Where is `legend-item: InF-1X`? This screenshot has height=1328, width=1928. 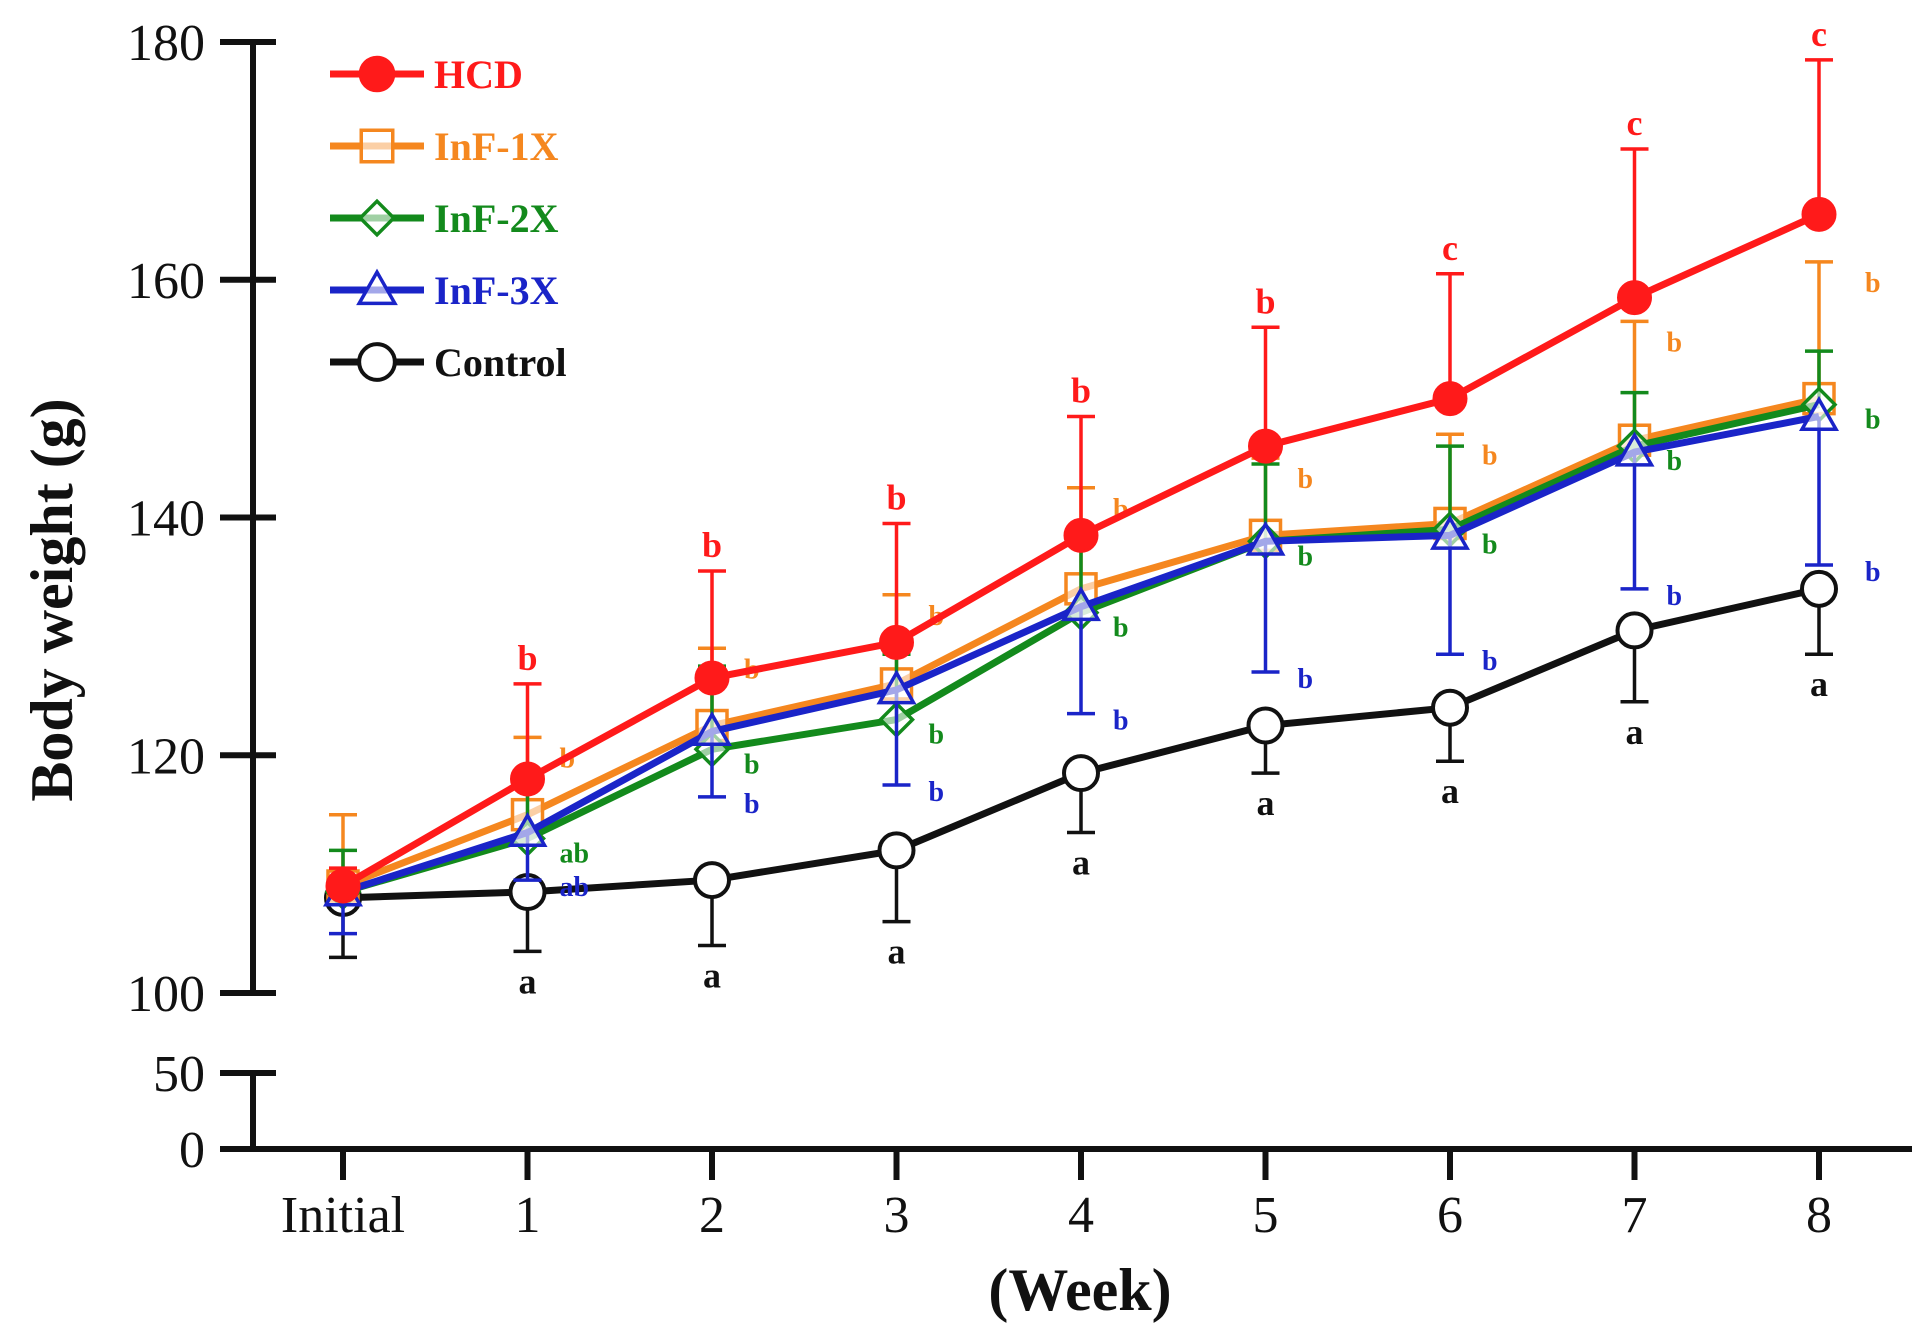 legend-item: InF-1X is located at coordinates (444, 146).